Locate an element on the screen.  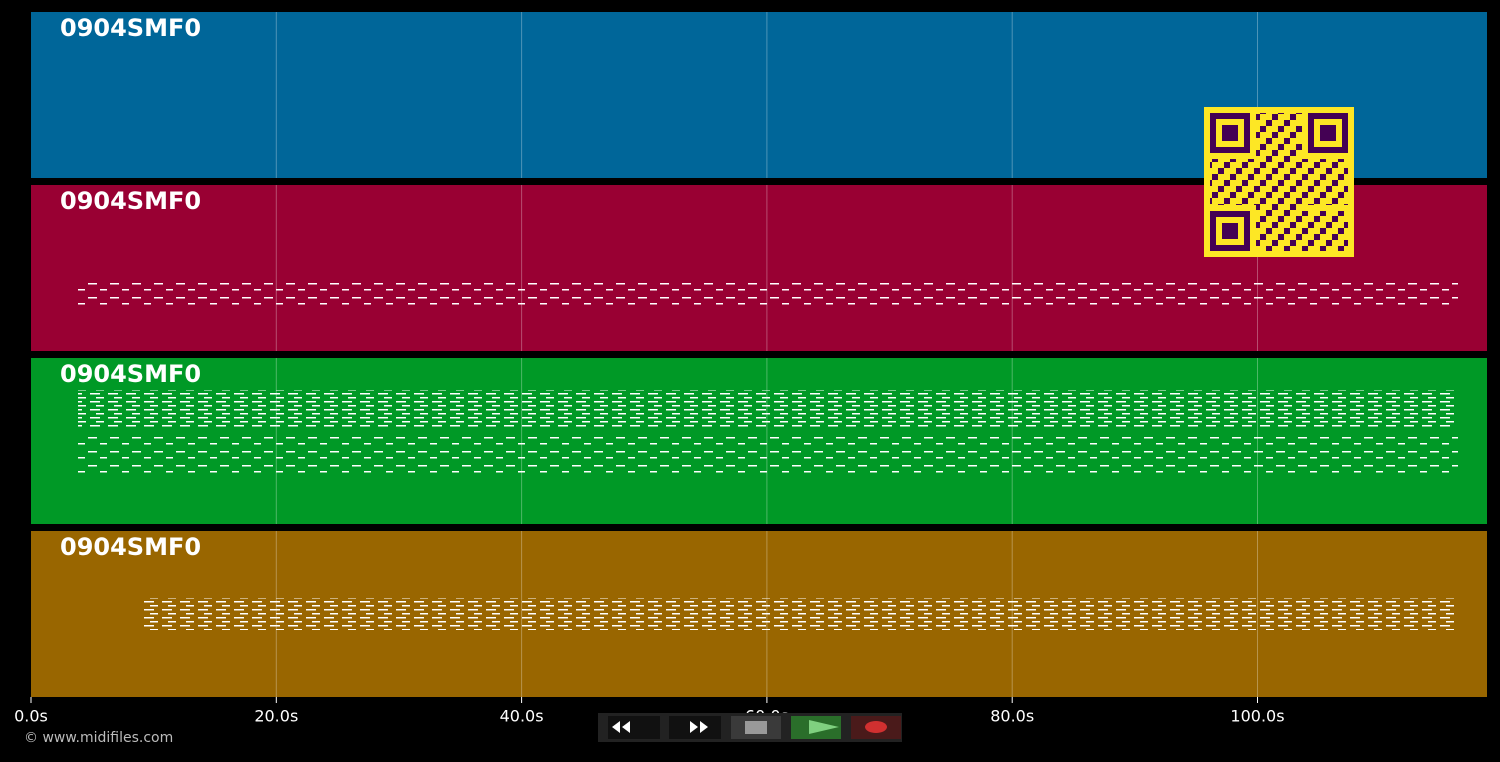
play-button is located at coordinates (816, 727).